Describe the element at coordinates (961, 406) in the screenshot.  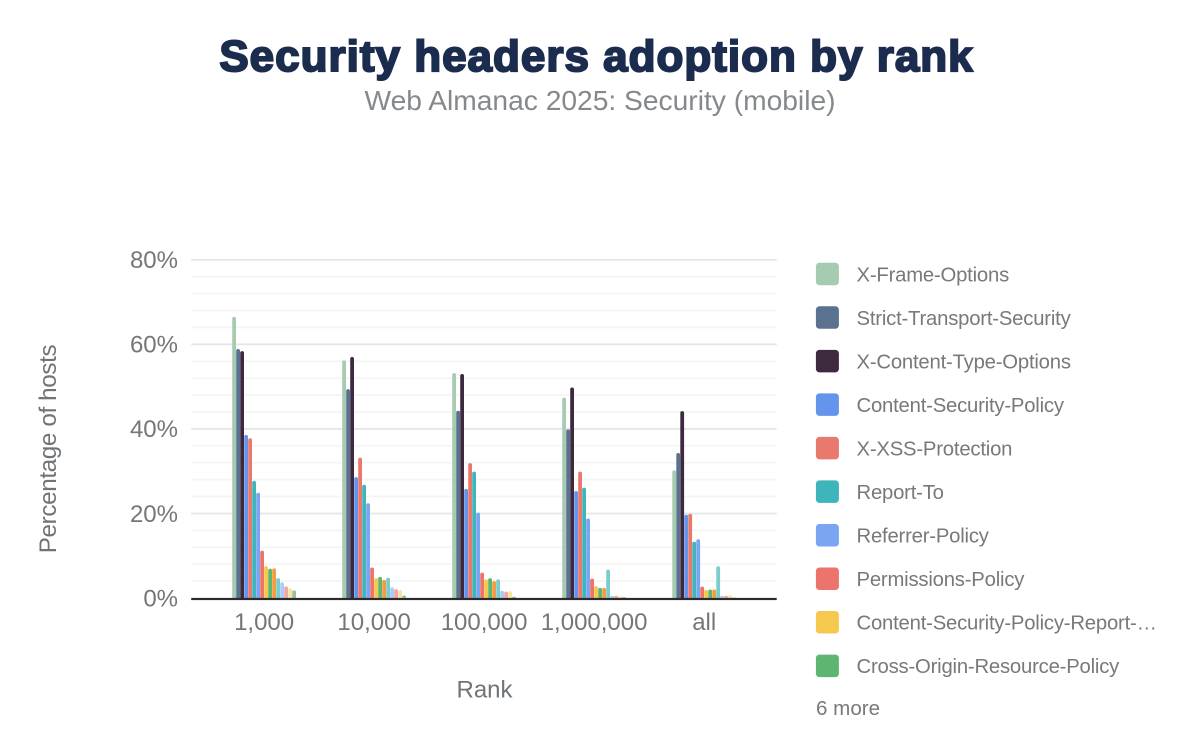
I see `svg-text: Content-Security-Policy` at that location.